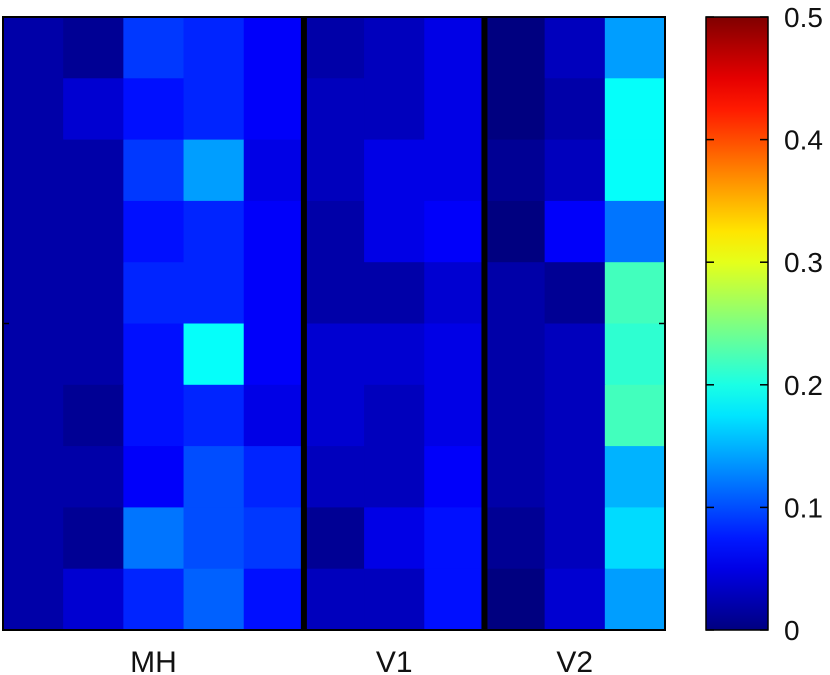  Describe the element at coordinates (803, 17) in the screenshot. I see `colorbar-tick-label: 0.5` at that location.